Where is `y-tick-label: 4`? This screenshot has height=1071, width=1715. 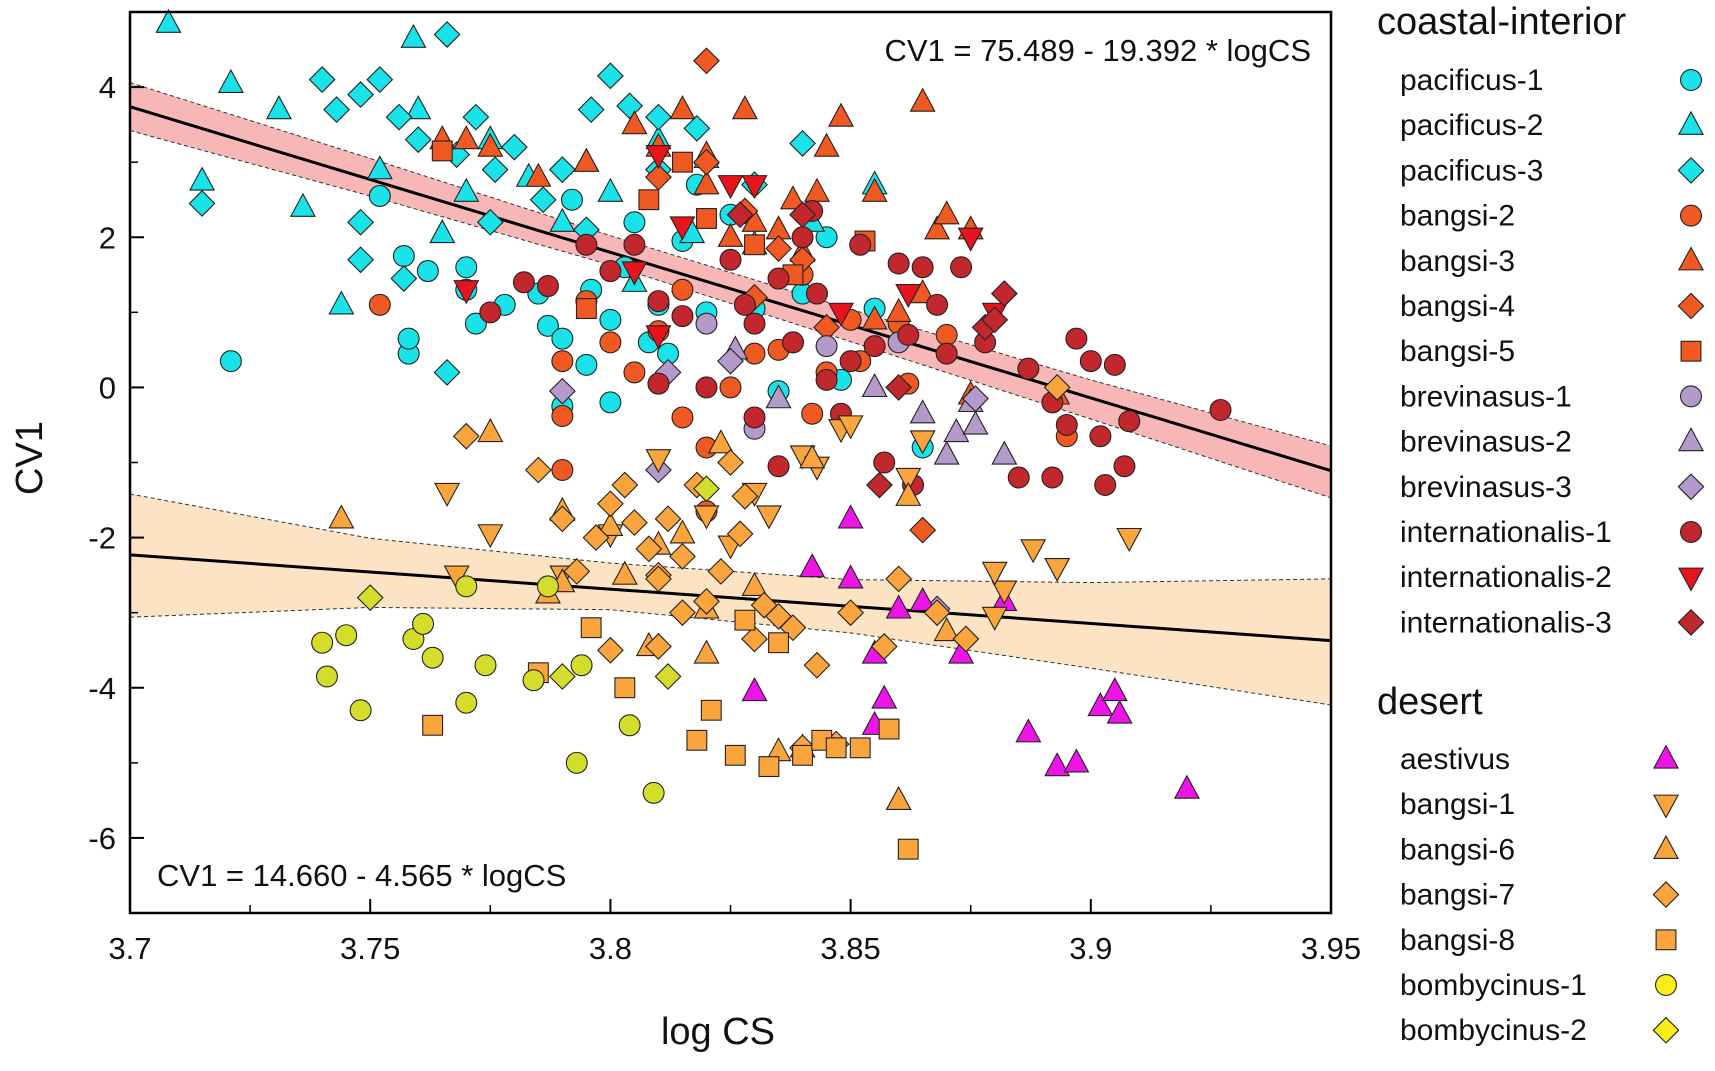
y-tick-label: 4 is located at coordinates (107, 87).